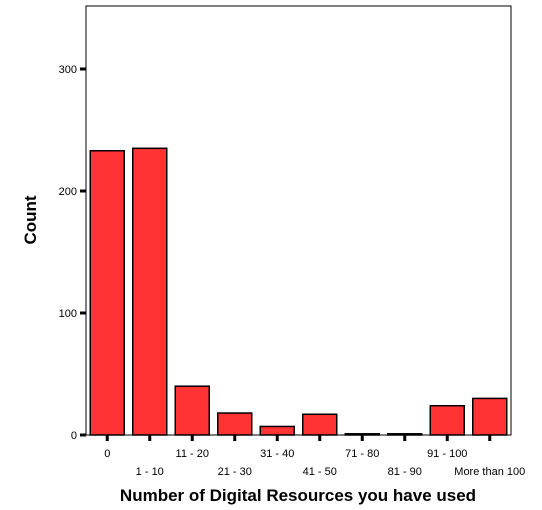 This screenshot has height=510, width=542. Describe the element at coordinates (107, 454) in the screenshot. I see `x-tick-label: 0` at that location.